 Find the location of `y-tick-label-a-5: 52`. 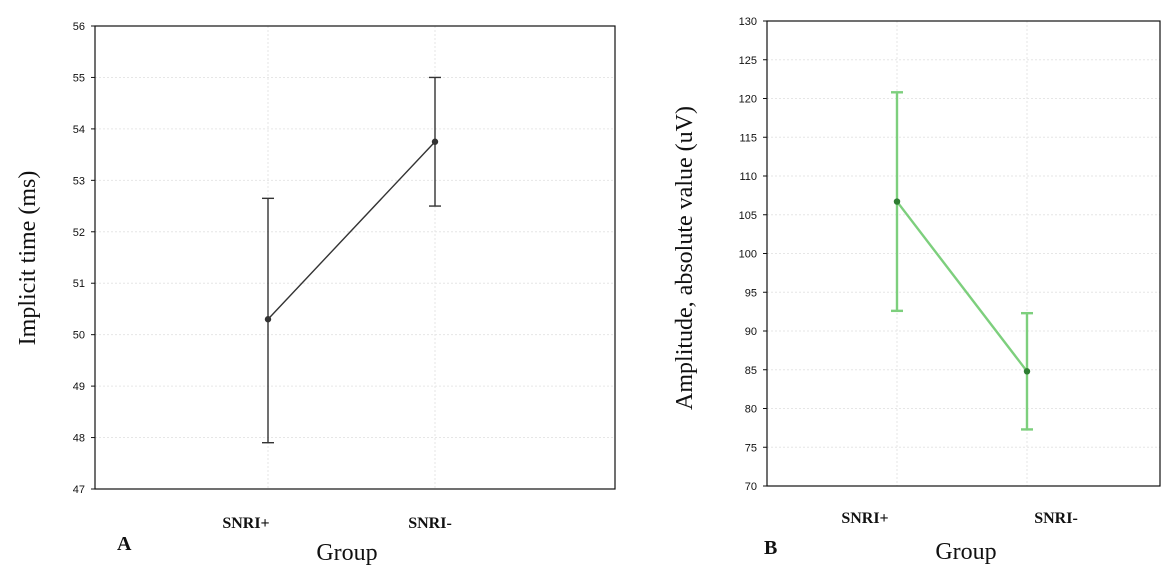

y-tick-label-a-5: 52 is located at coordinates (79, 233).